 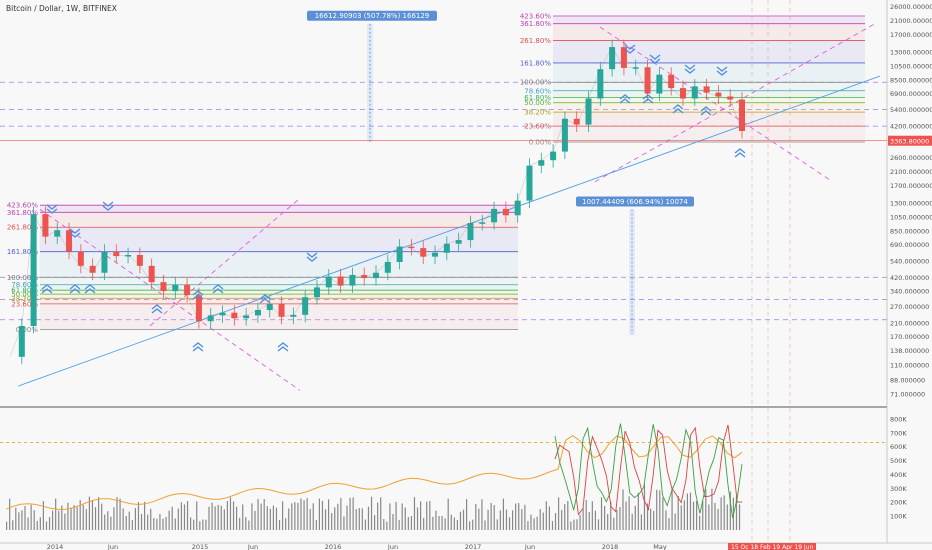 I want to click on price-axis-label: 5400.000000, so click(x=911, y=110).